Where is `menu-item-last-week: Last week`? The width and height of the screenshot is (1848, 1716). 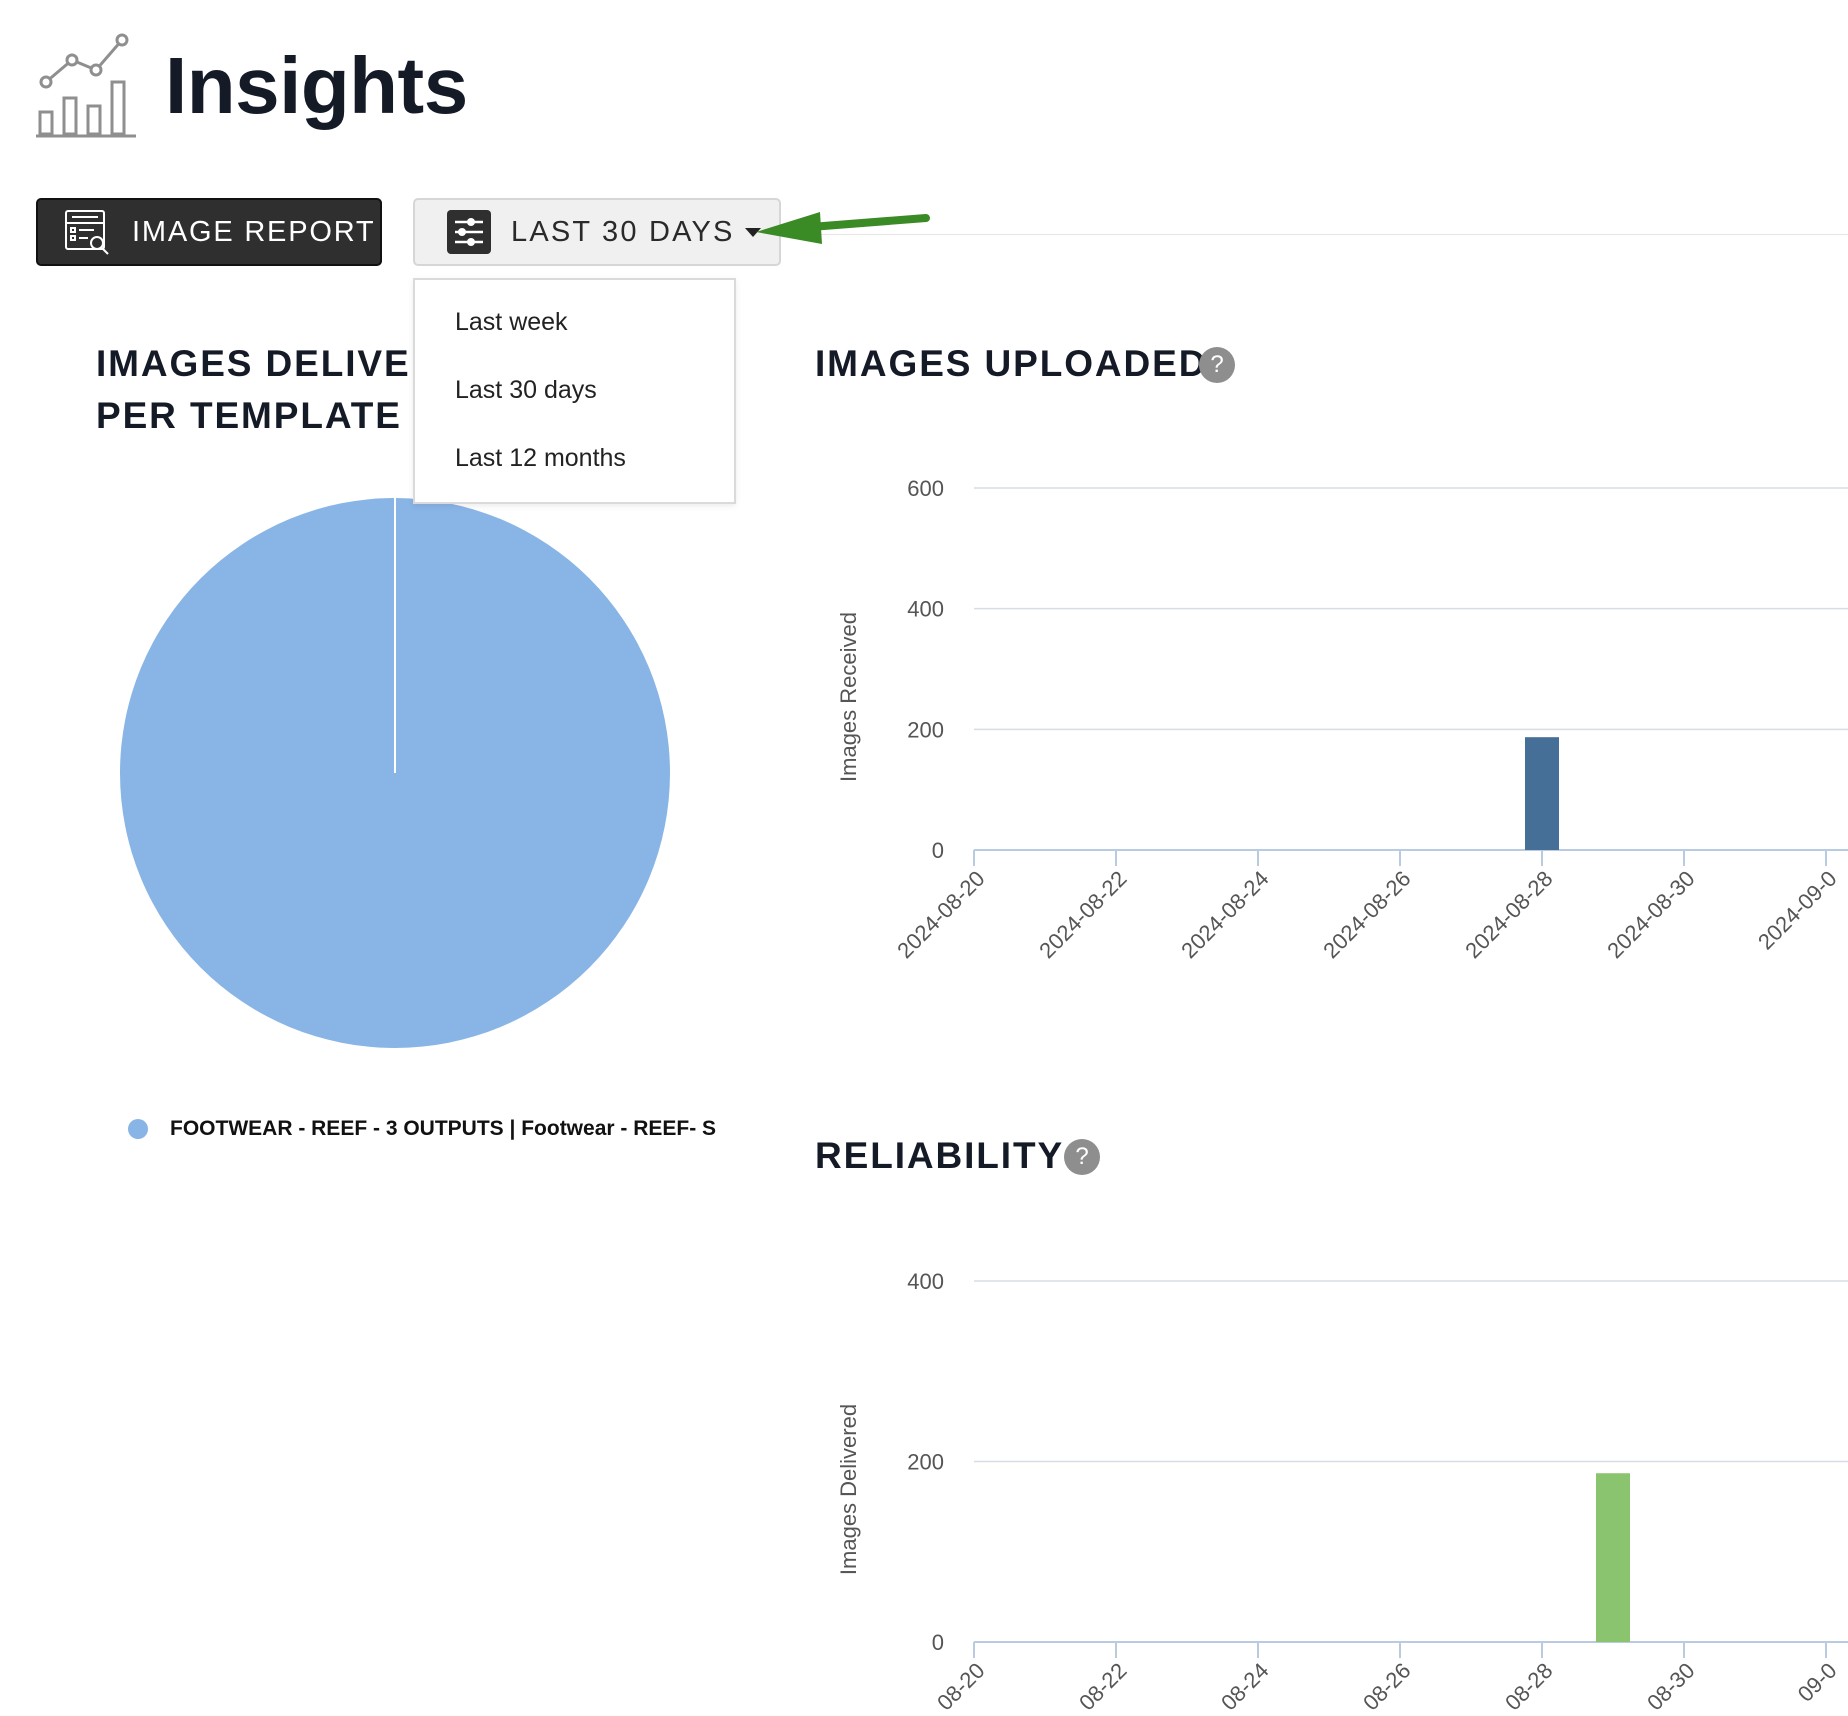 menu-item-last-week: Last week is located at coordinates (511, 322).